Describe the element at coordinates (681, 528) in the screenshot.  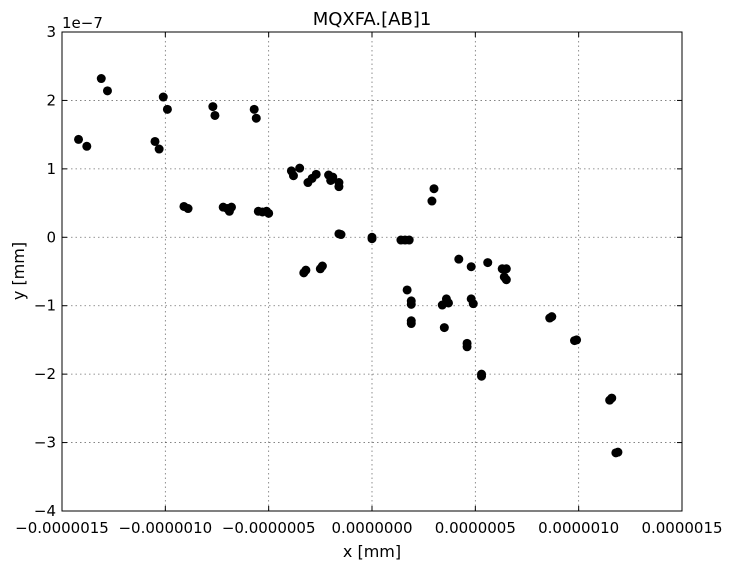
I see `x-tick-label: 0.0000015` at that location.